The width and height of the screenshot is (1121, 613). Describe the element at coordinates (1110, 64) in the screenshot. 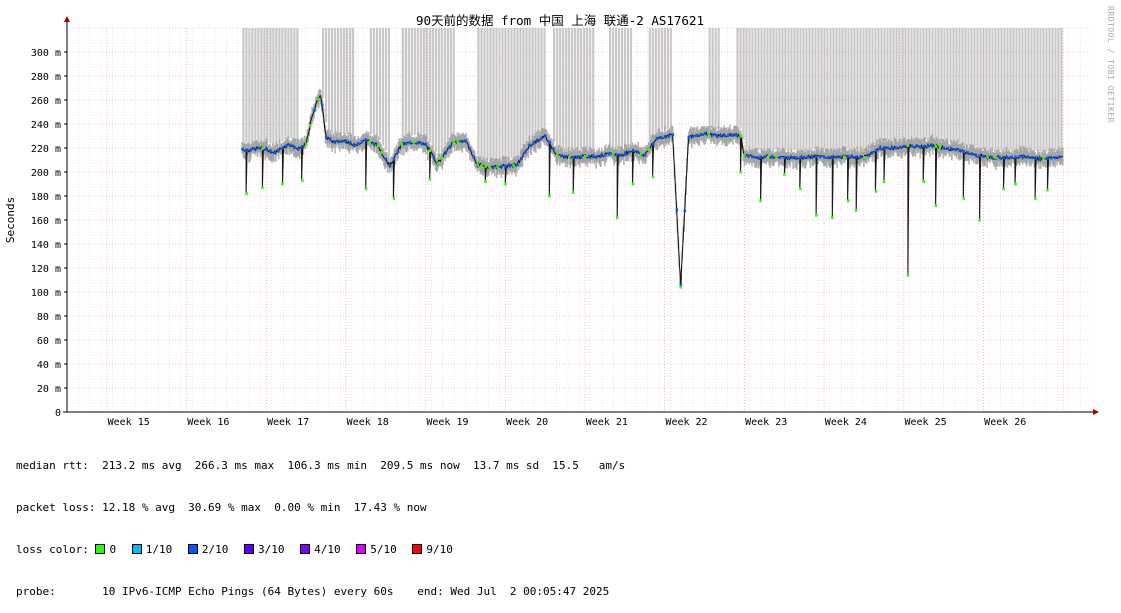

I see `watermark: RRDTOOL / TOBI OETIKER` at that location.